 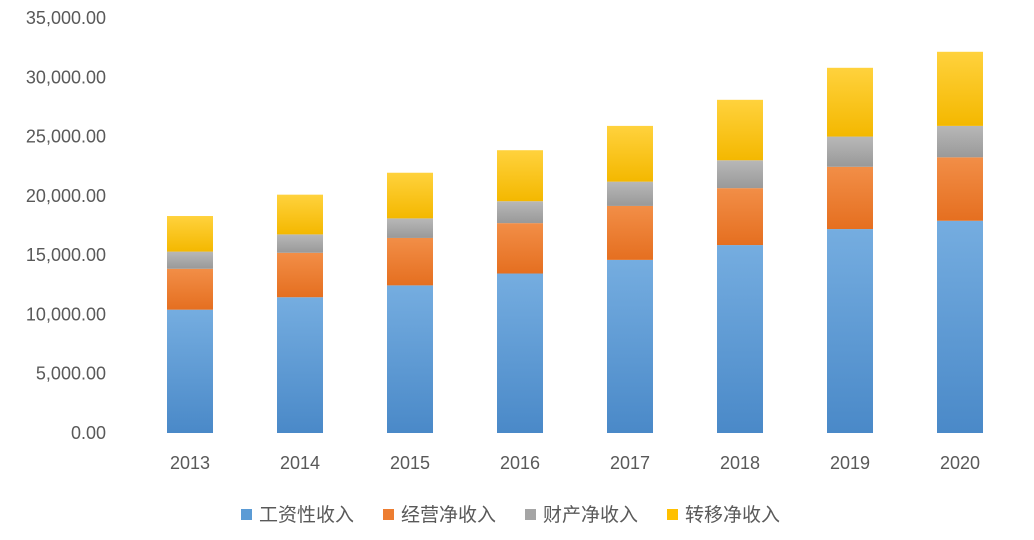 I want to click on y-tick-label: 0.00, so click(x=88, y=433).